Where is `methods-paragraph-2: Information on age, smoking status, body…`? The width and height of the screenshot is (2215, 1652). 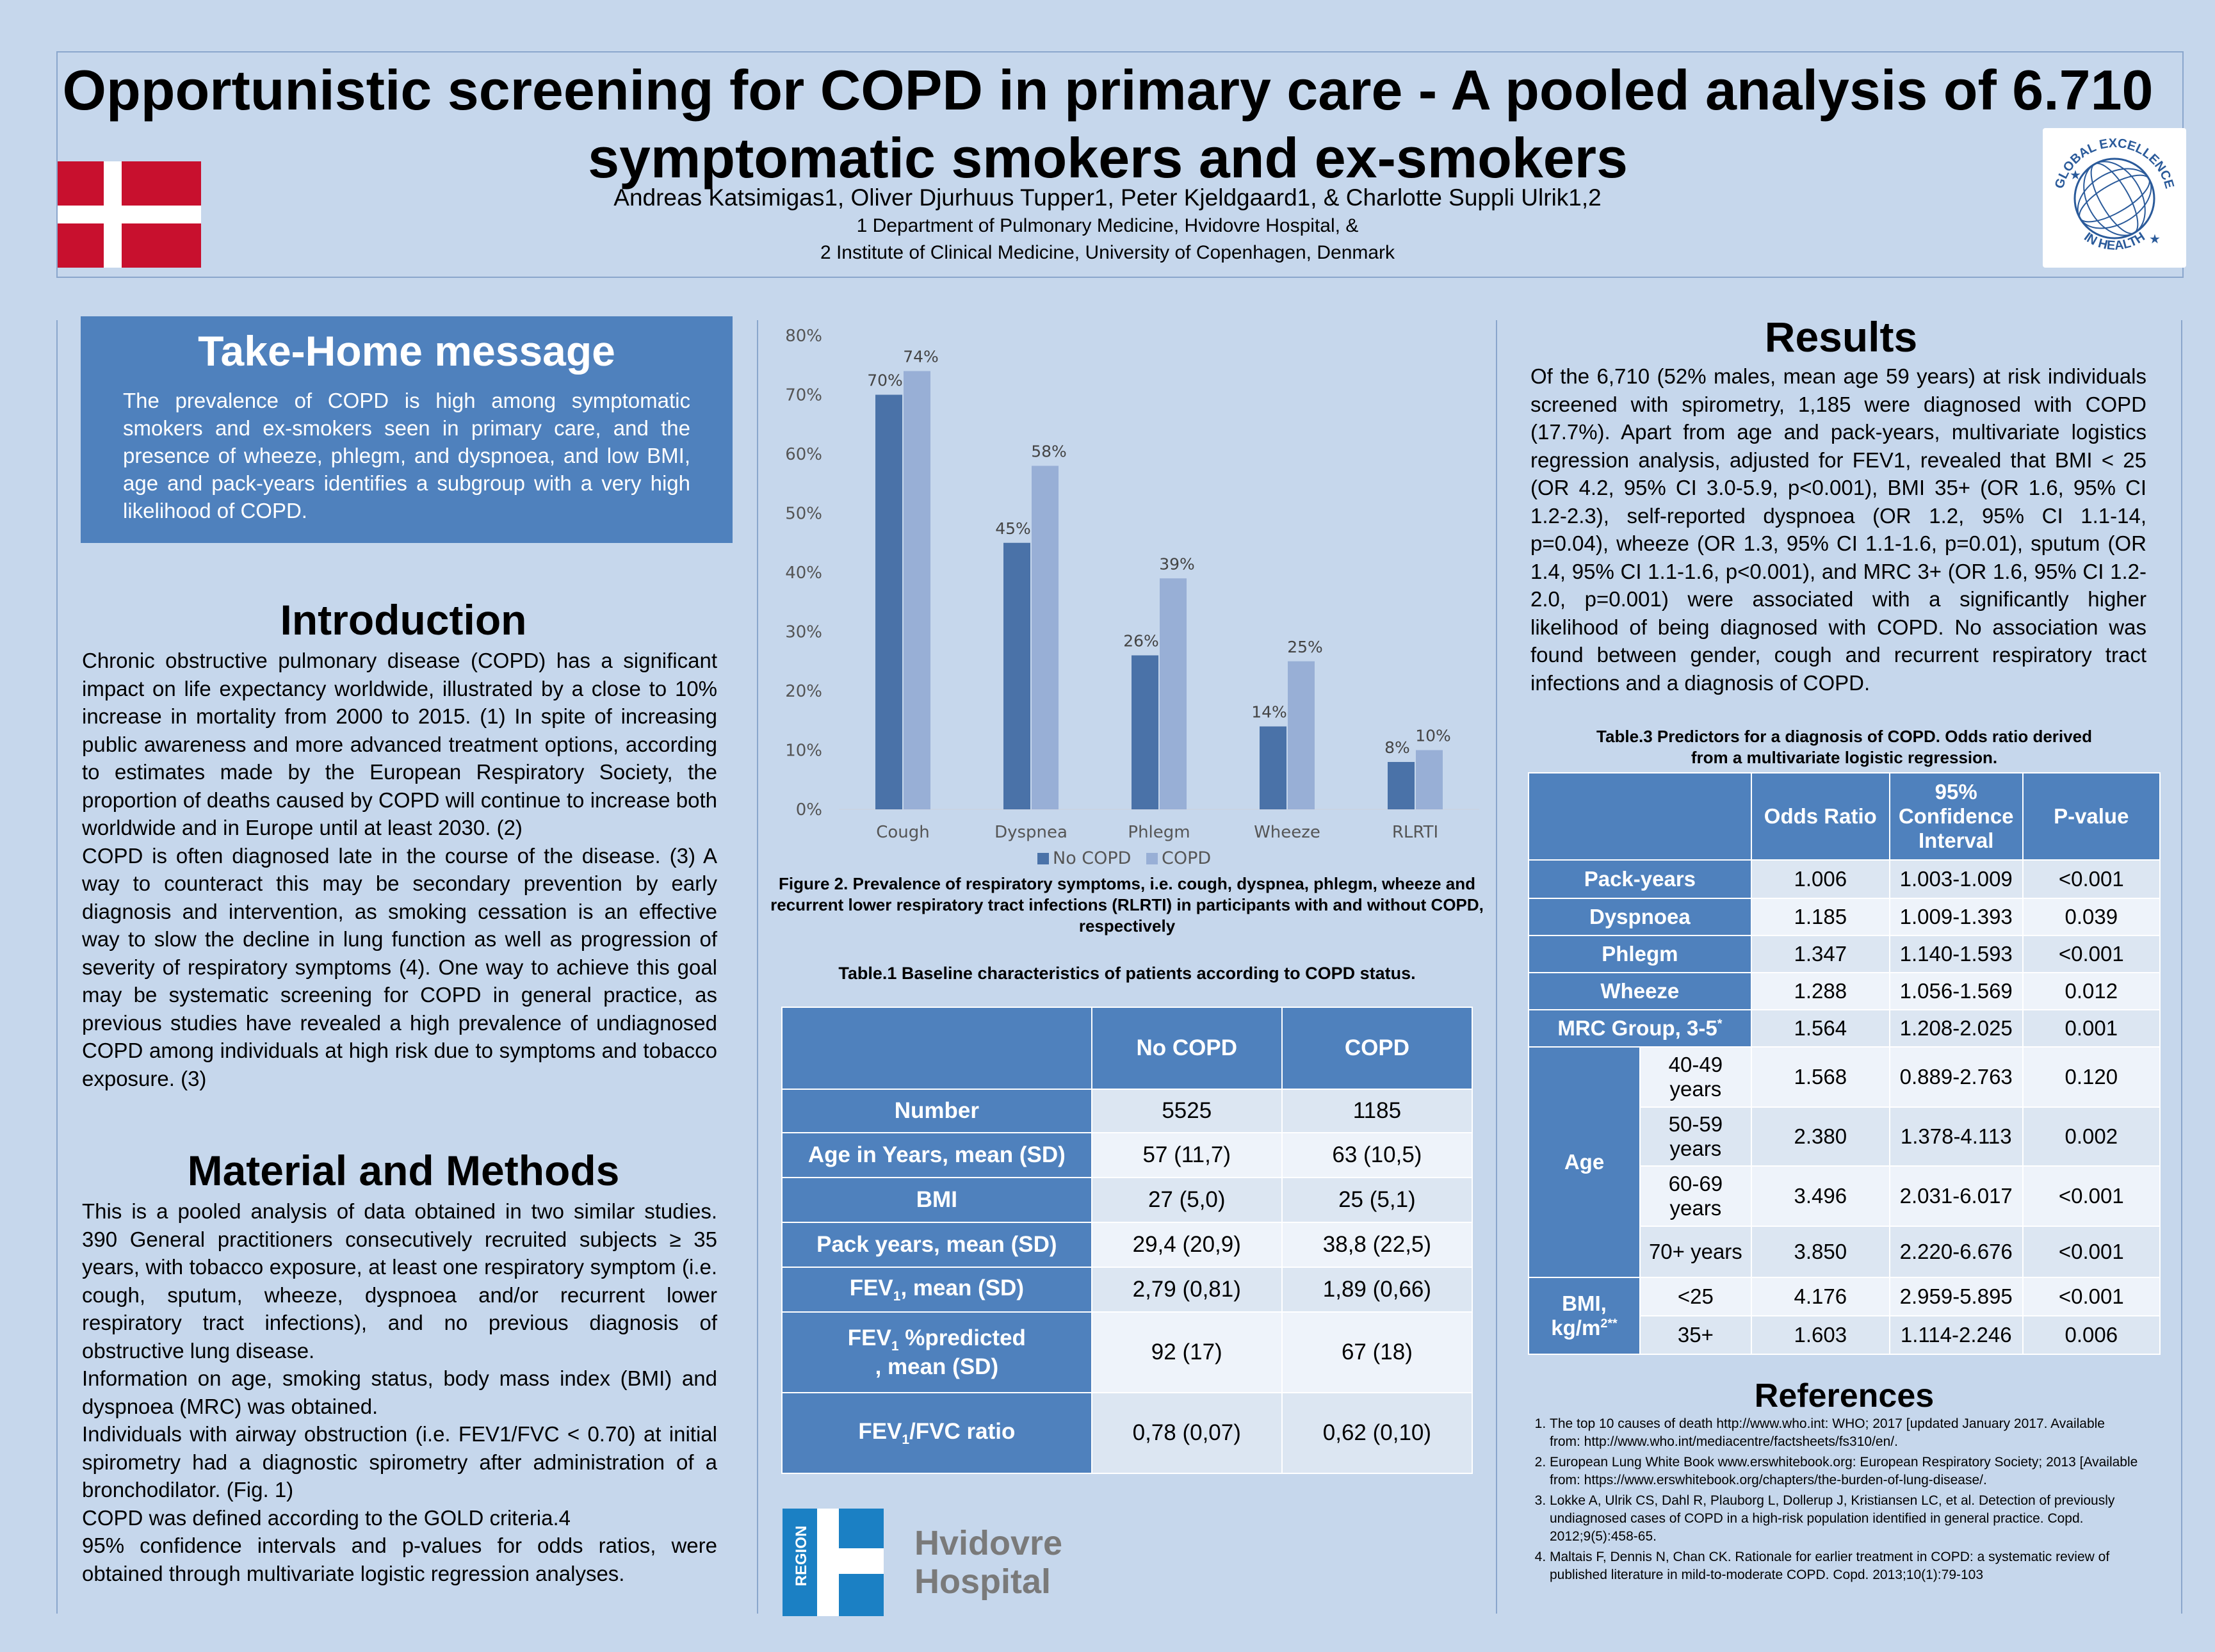
methods-paragraph-2: Information on age, smoking status, body… is located at coordinates (399, 1392).